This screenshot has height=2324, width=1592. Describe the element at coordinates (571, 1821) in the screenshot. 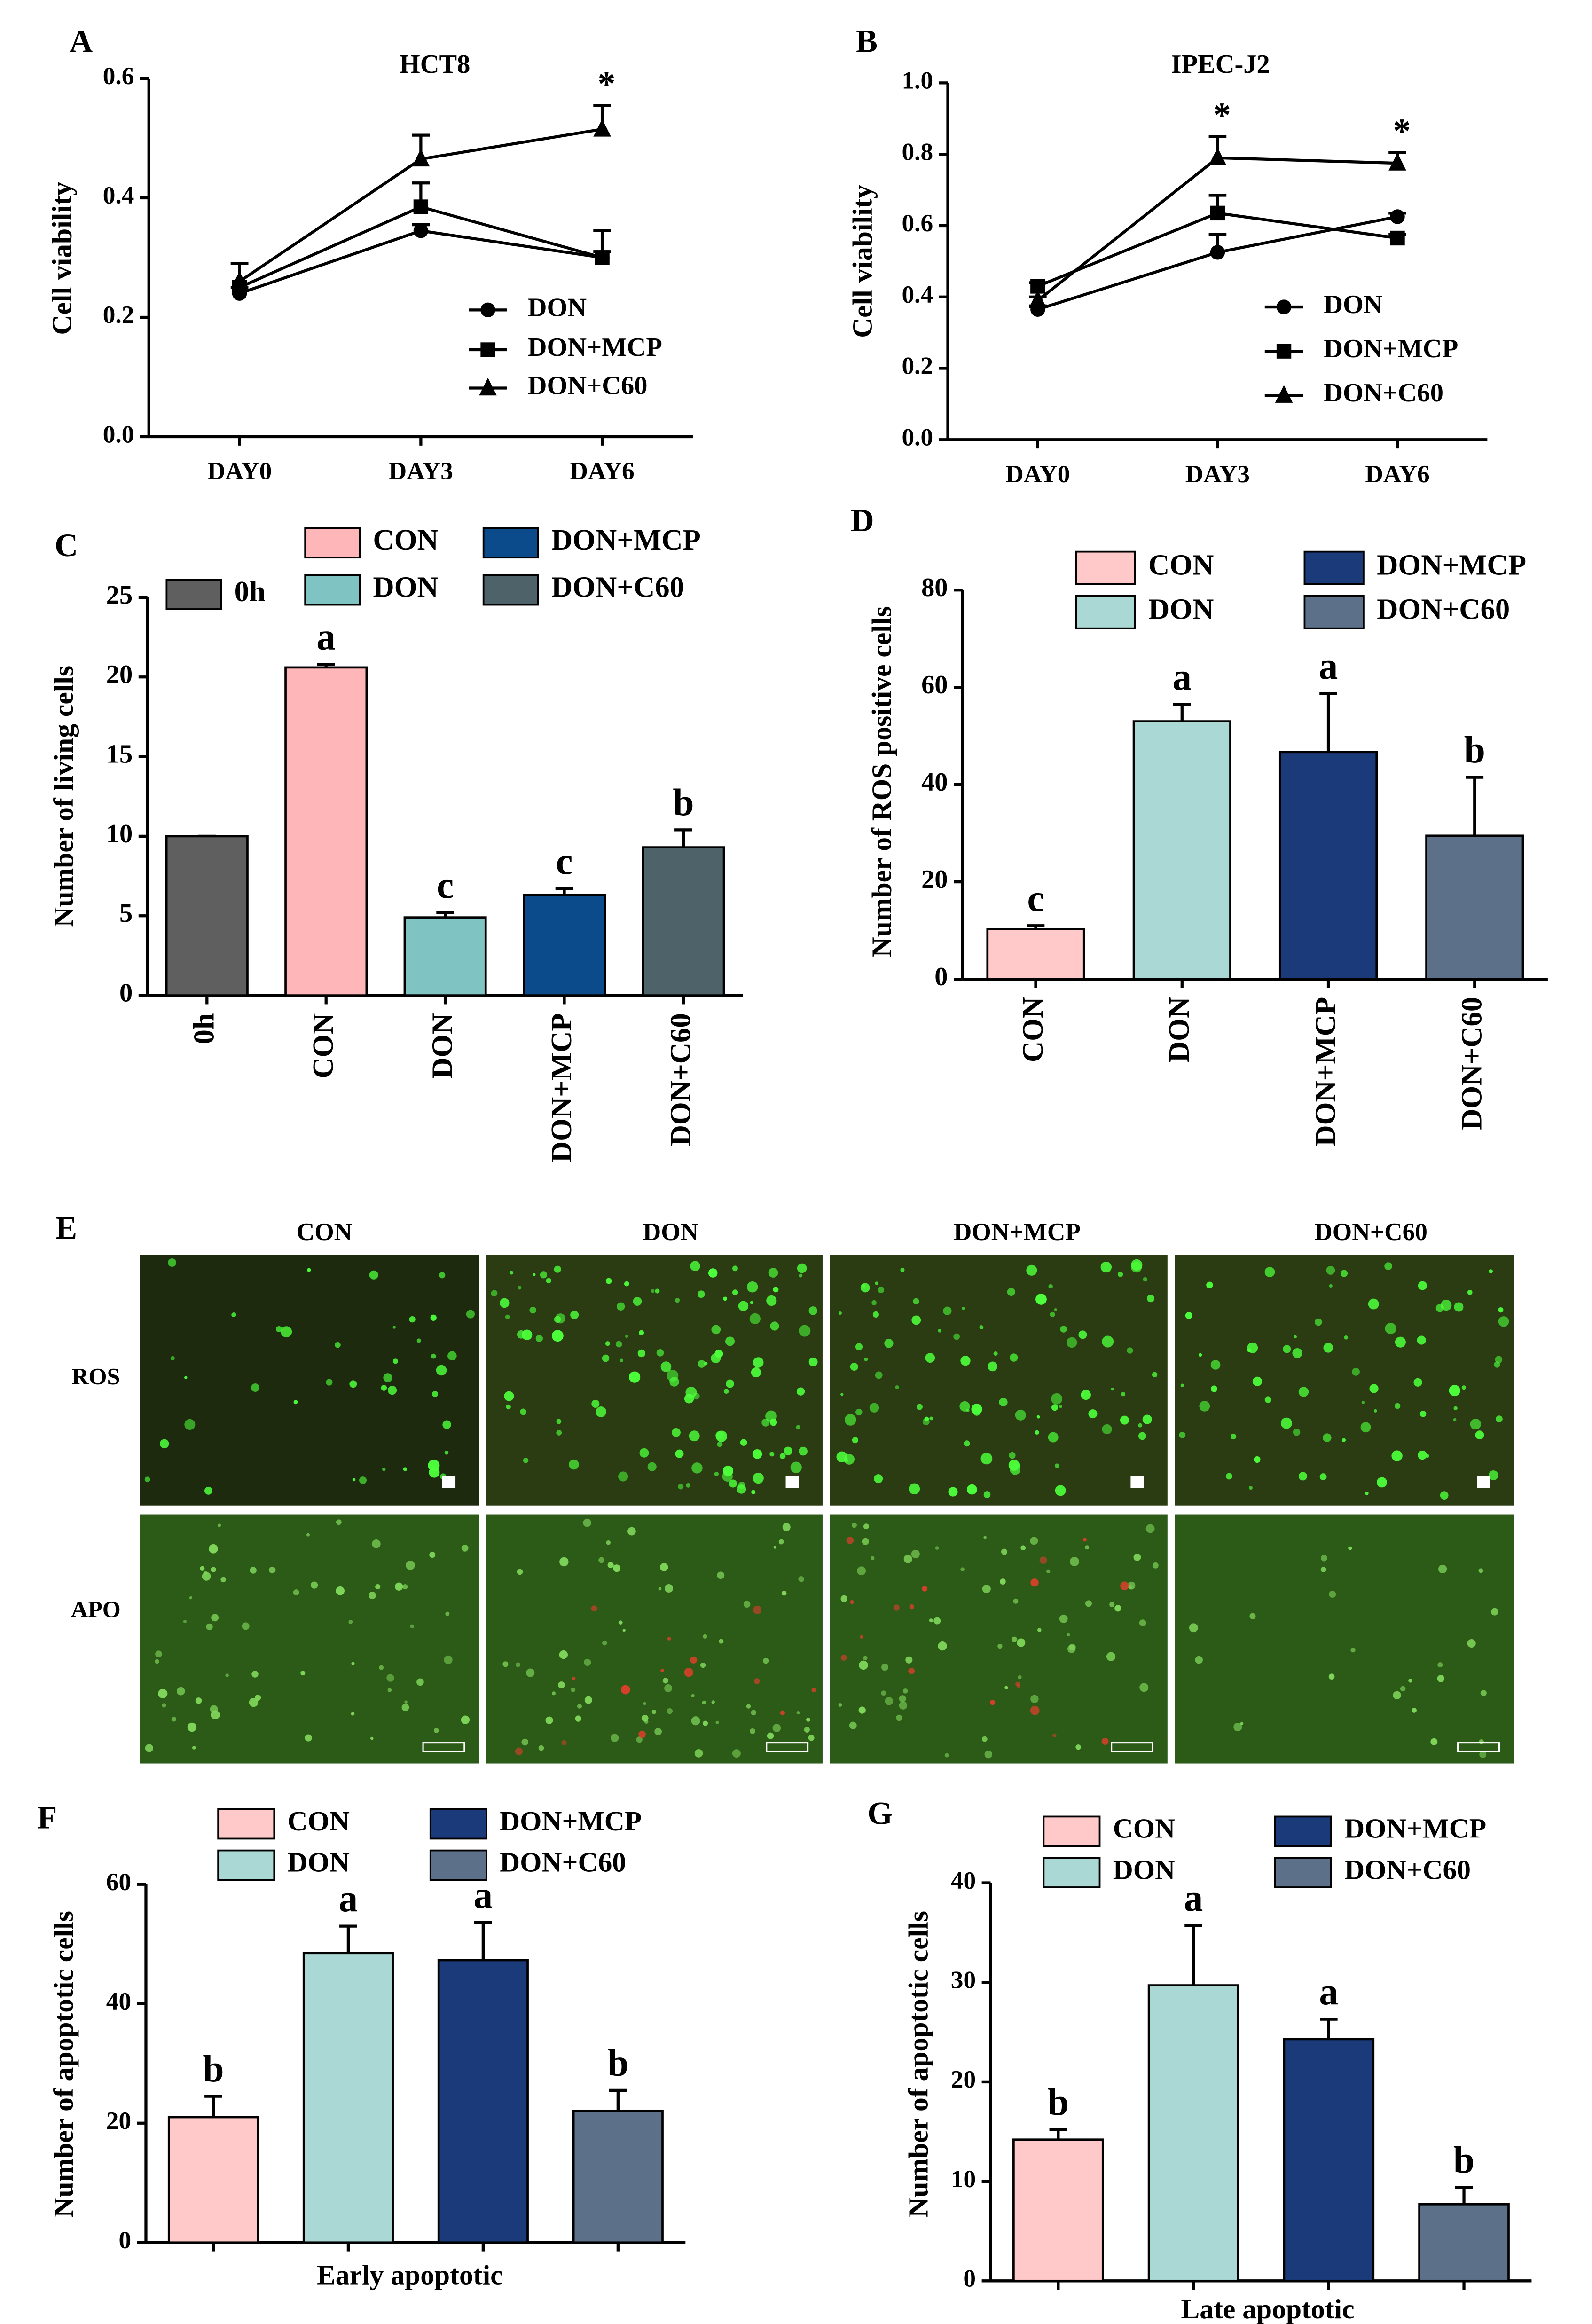

I see `legend-label: DON+MCP` at that location.